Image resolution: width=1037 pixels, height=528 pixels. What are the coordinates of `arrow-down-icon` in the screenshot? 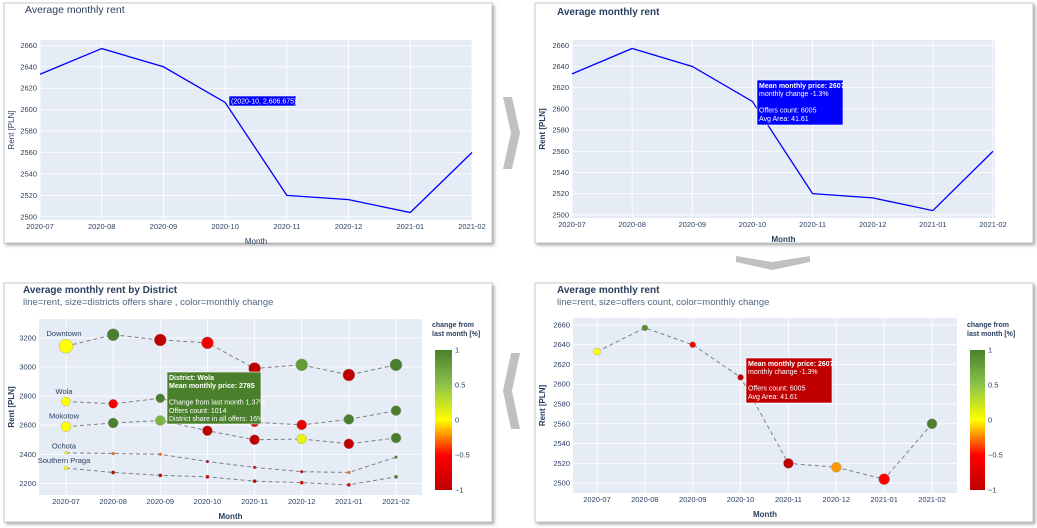 It's located at (773, 263).